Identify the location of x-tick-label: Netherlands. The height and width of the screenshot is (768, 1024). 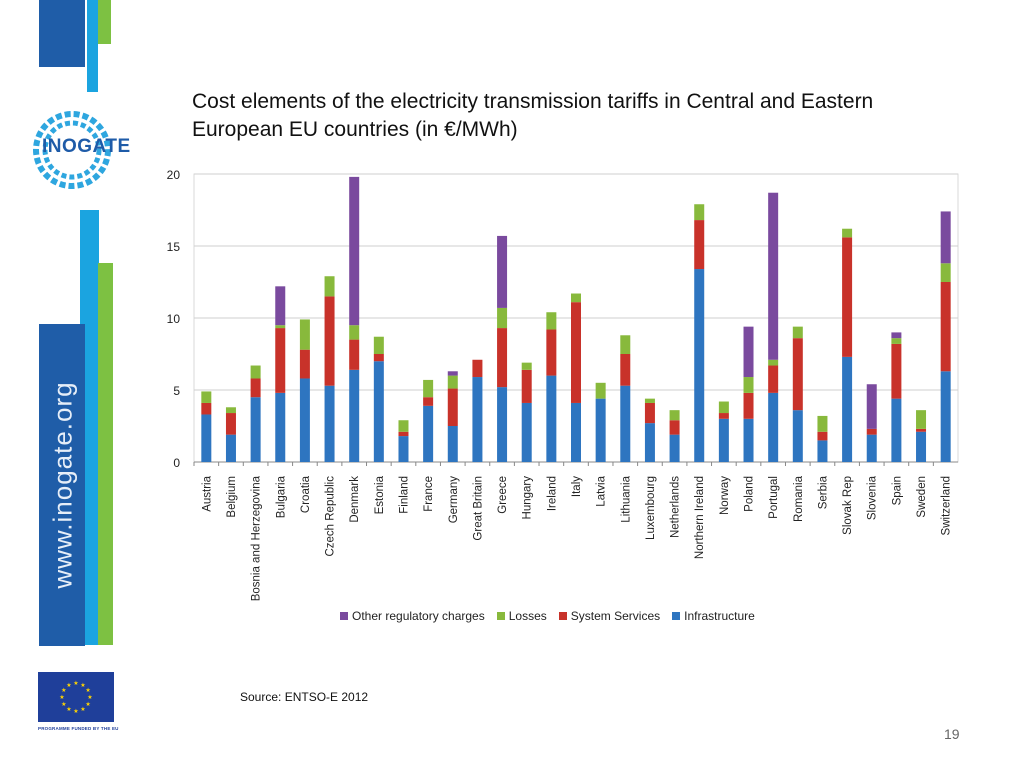
(676, 507).